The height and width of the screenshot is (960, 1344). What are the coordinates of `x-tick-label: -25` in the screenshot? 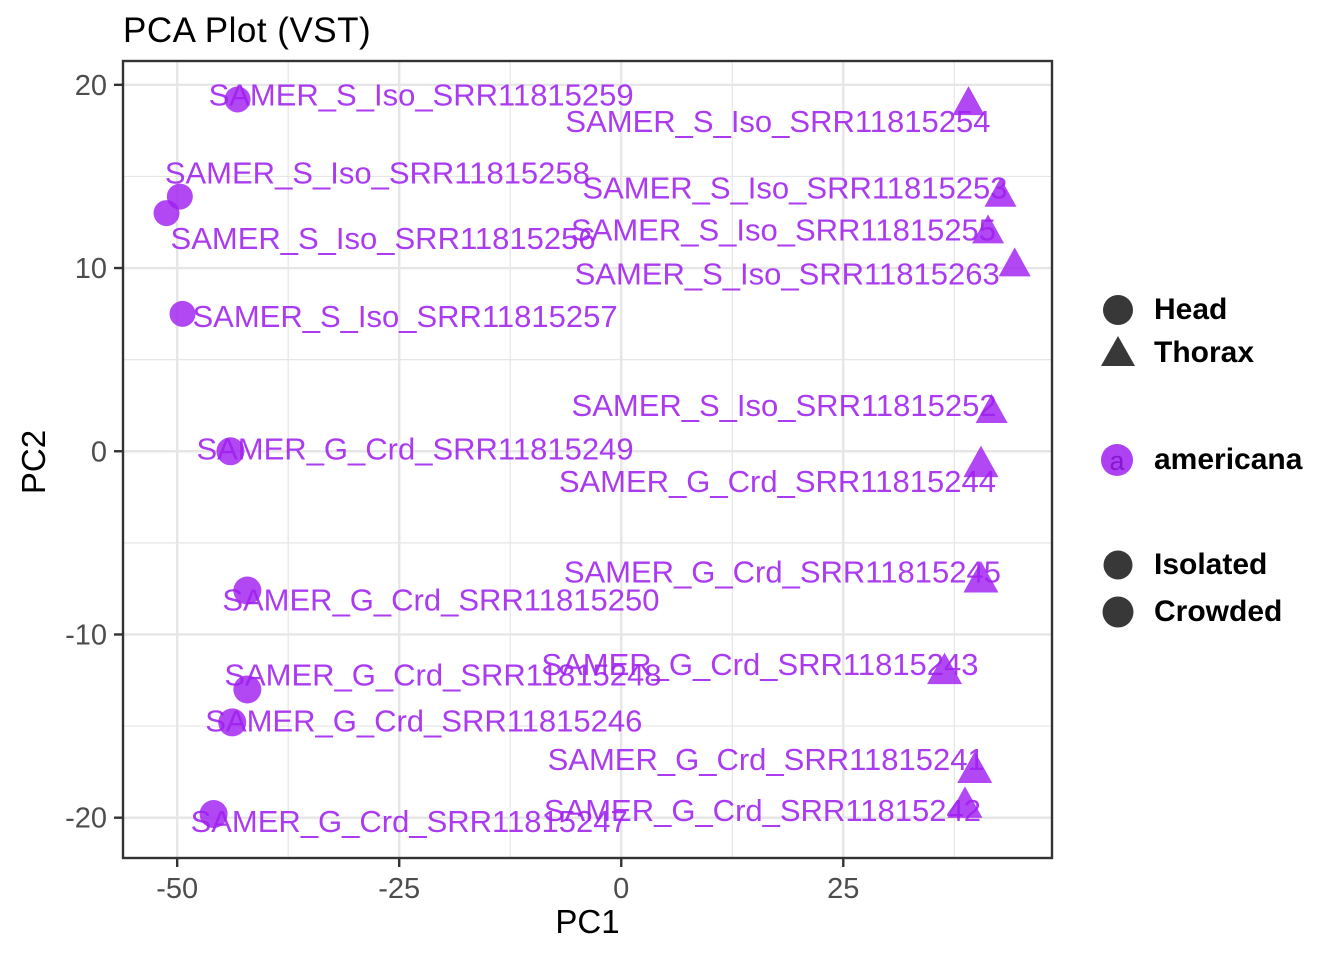 It's located at (399, 889).